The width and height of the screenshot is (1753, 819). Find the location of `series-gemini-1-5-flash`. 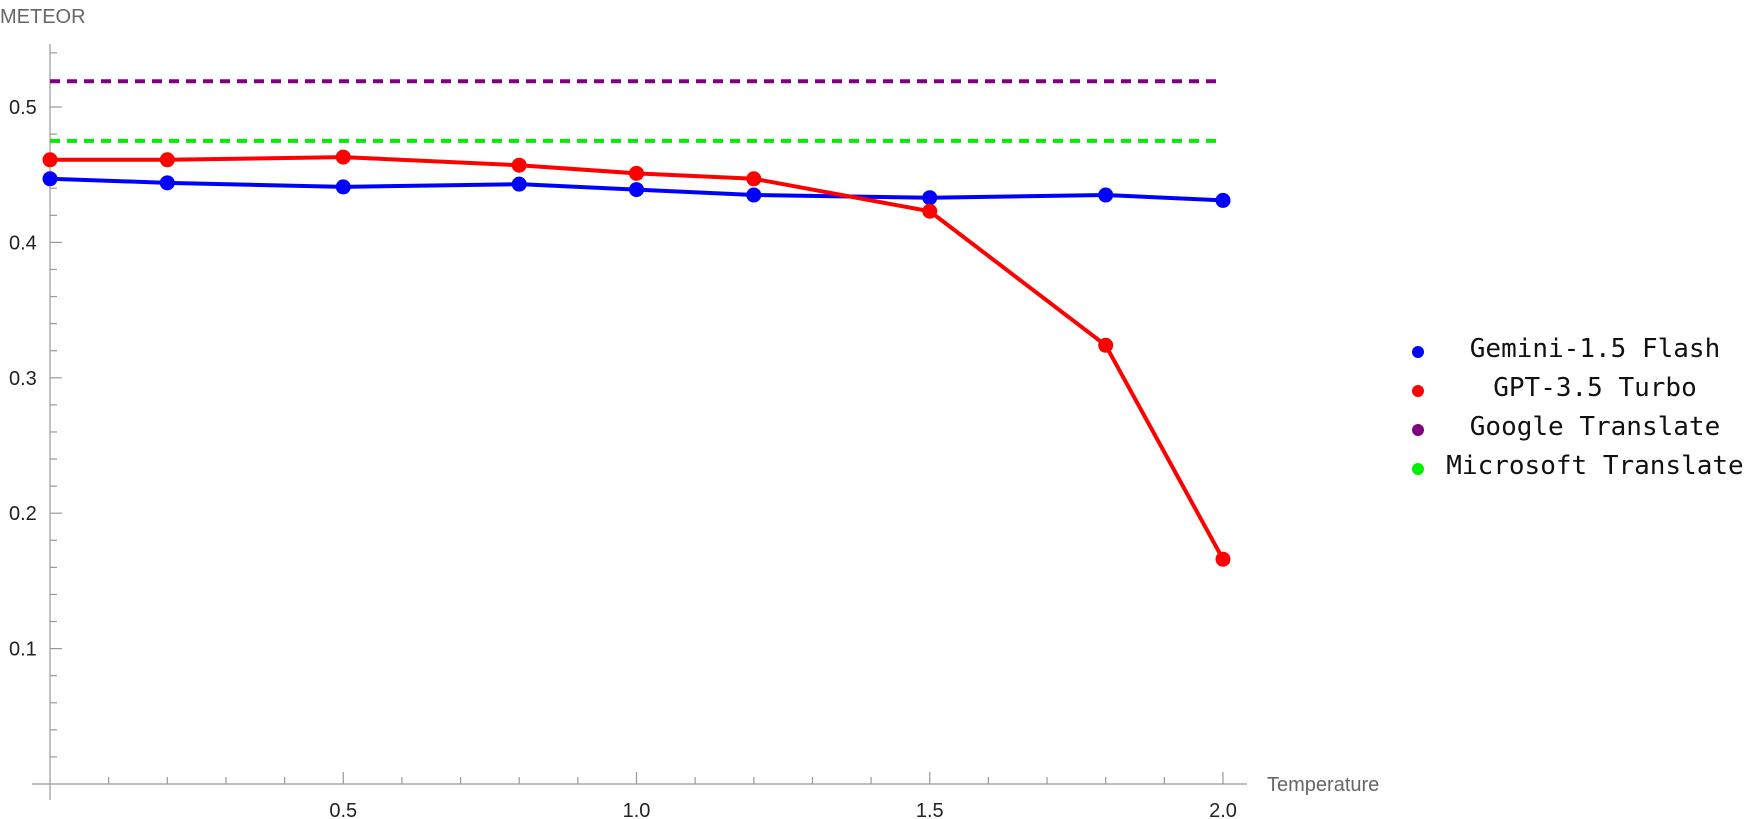

series-gemini-1-5-flash is located at coordinates (636, 189).